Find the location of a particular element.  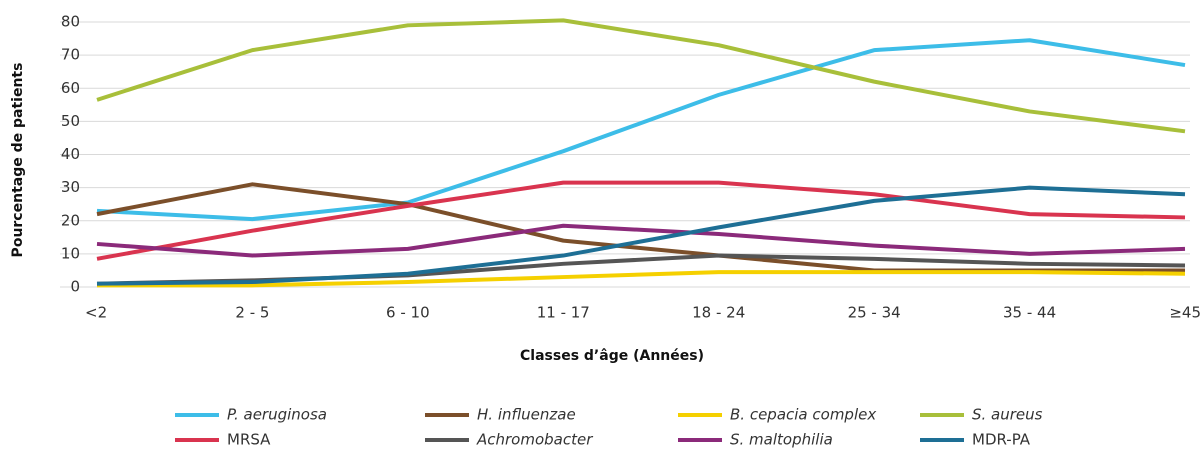

x-tick-label: 2 - 5 is located at coordinates (252, 313).